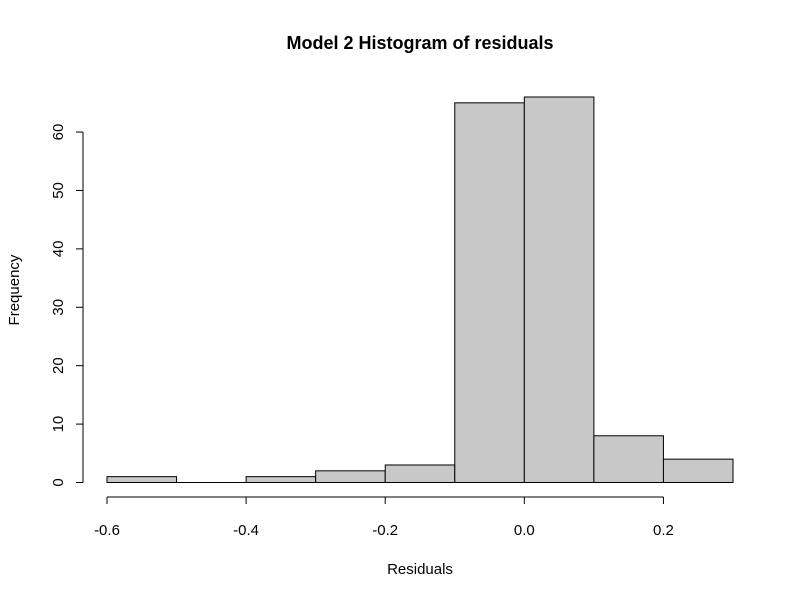 Image resolution: width=800 pixels, height=600 pixels. I want to click on y-tick-label: 30, so click(58, 307).